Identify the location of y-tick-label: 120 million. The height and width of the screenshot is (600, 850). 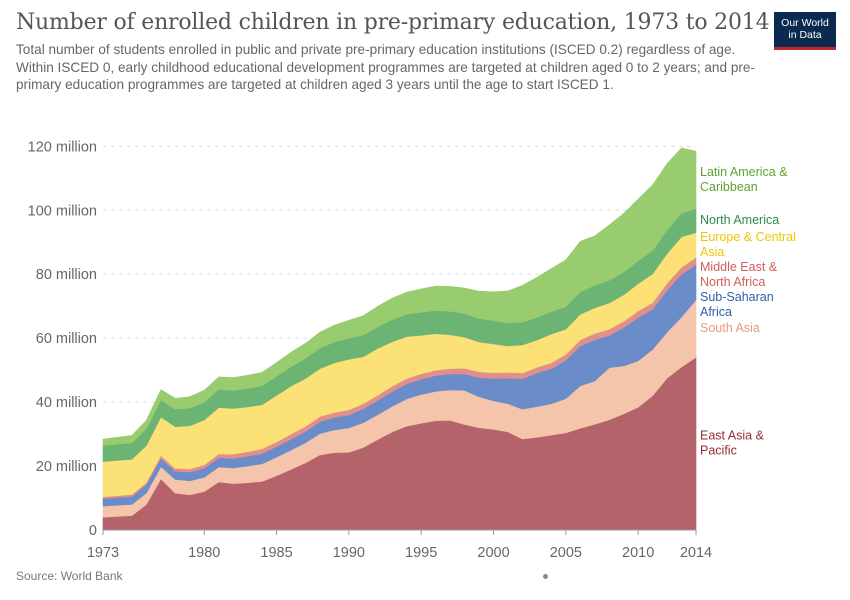
(62, 147).